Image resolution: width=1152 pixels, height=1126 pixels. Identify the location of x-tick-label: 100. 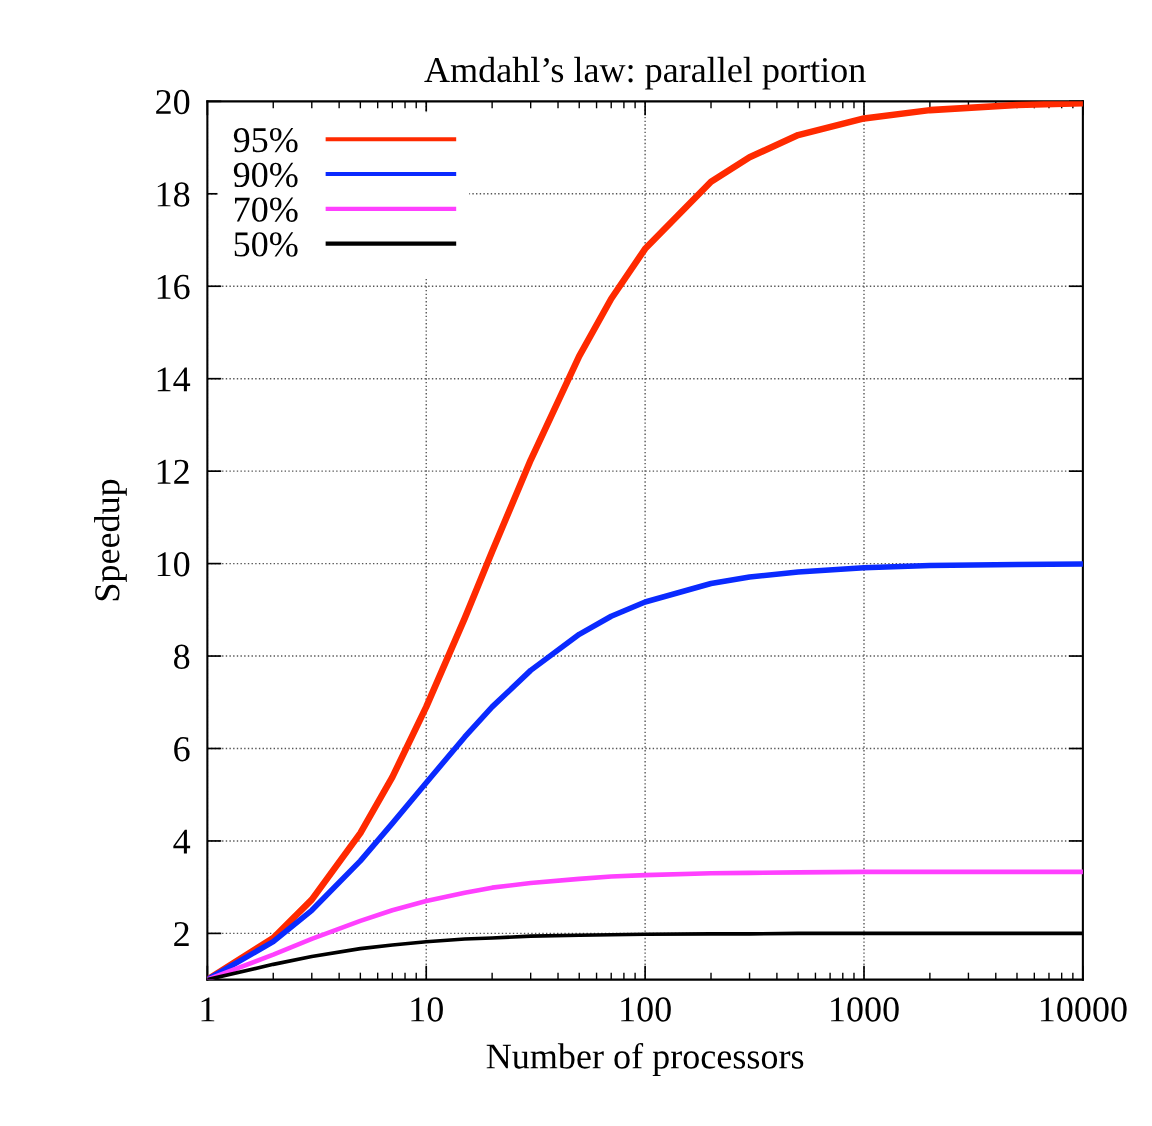
(646, 1009).